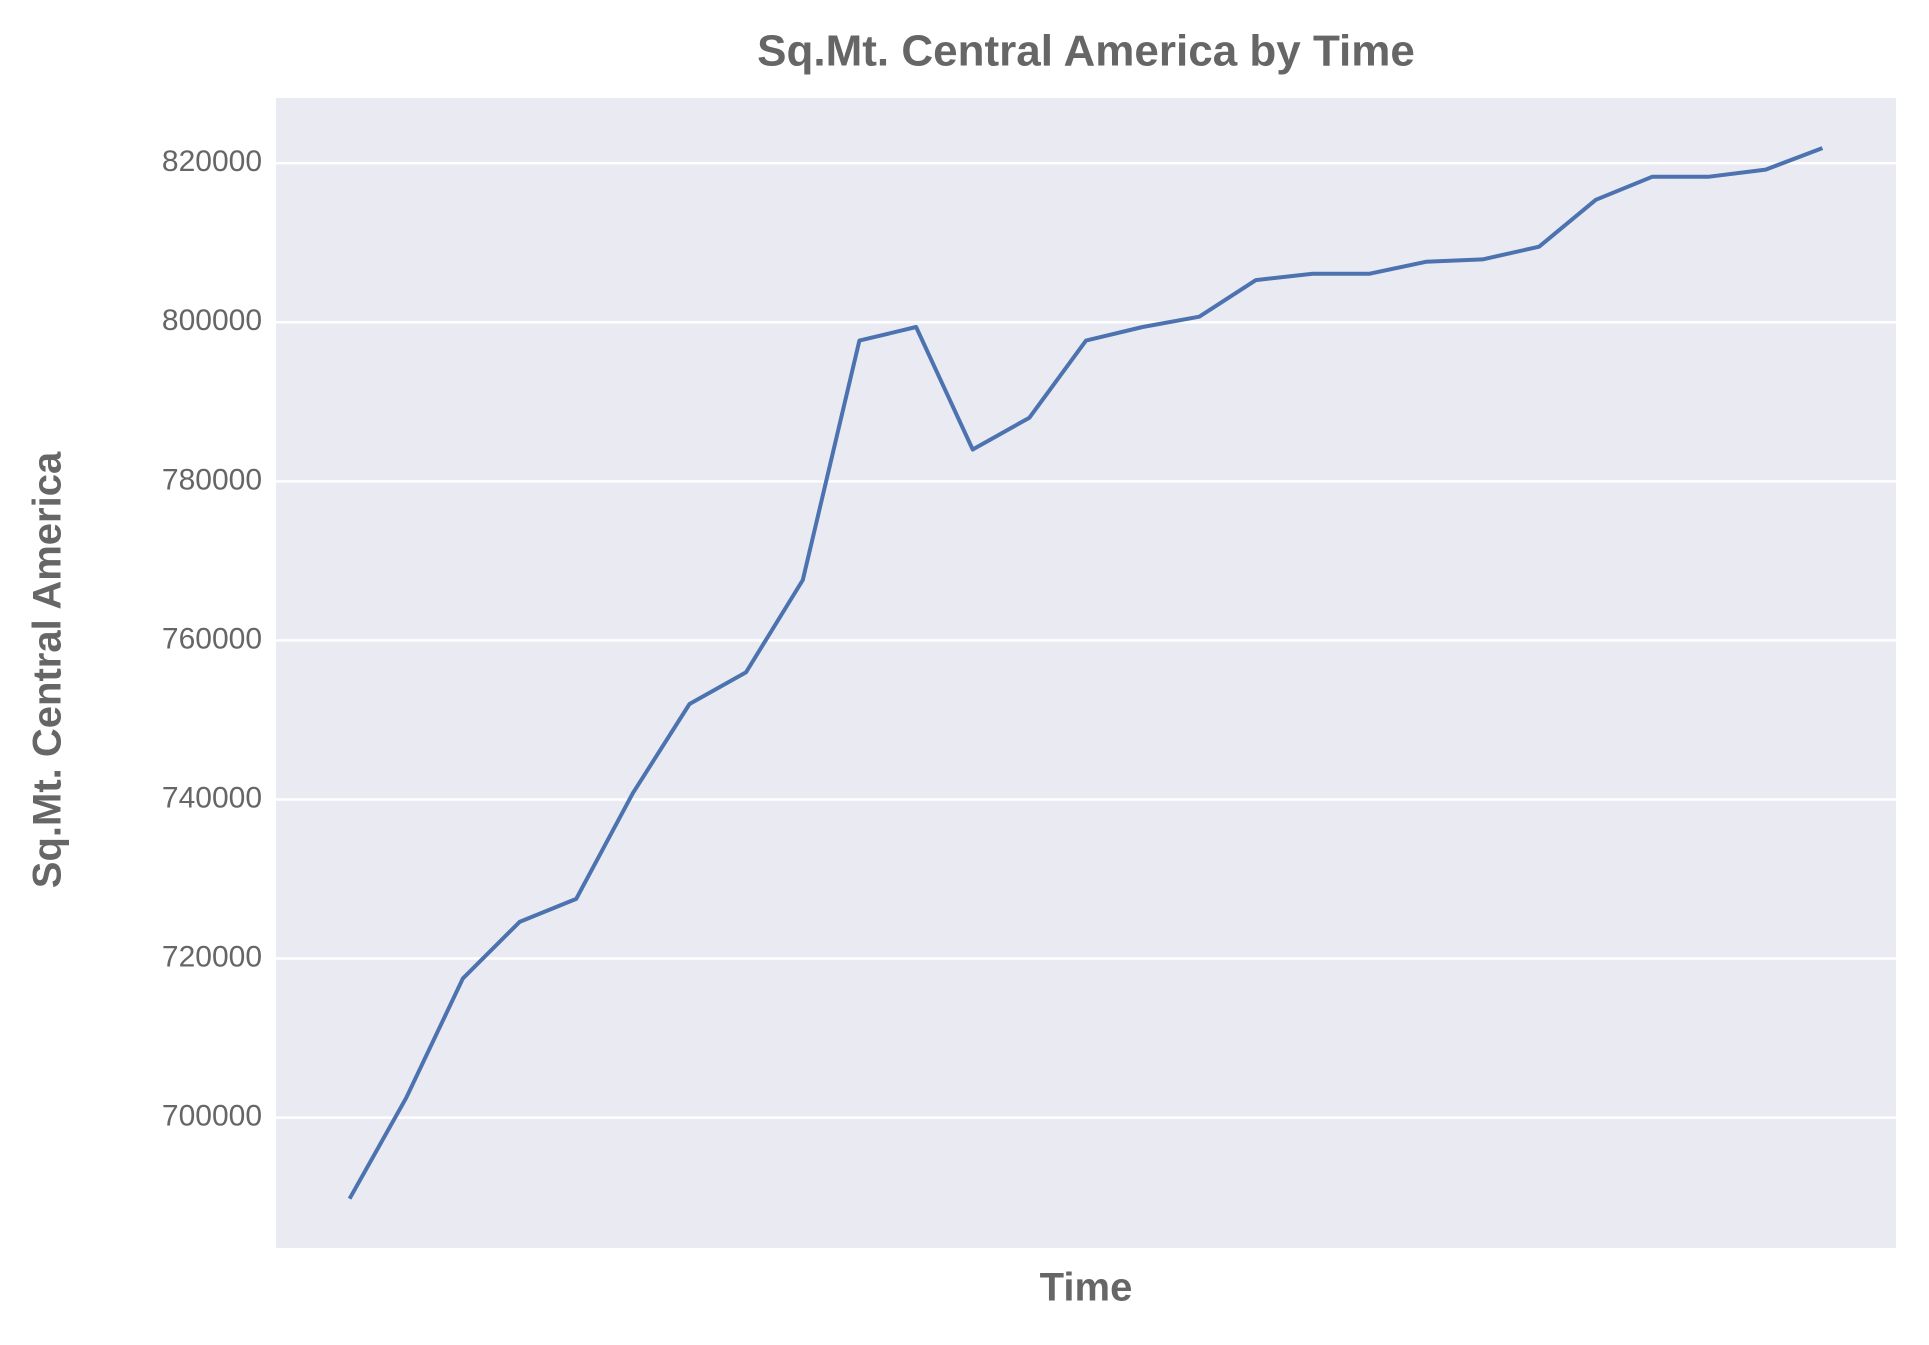  What do you see at coordinates (212, 161) in the screenshot?
I see `y-tick-label: 820000` at bounding box center [212, 161].